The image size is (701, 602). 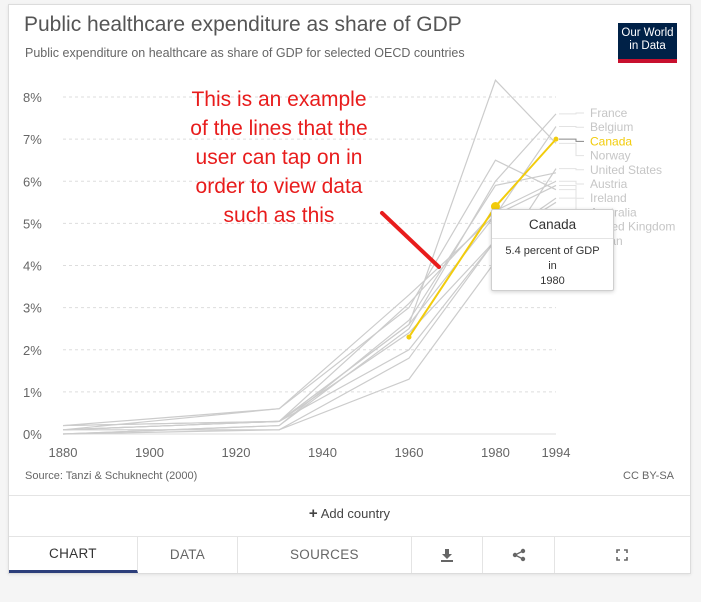 I want to click on footer-divider, so click(x=349, y=495).